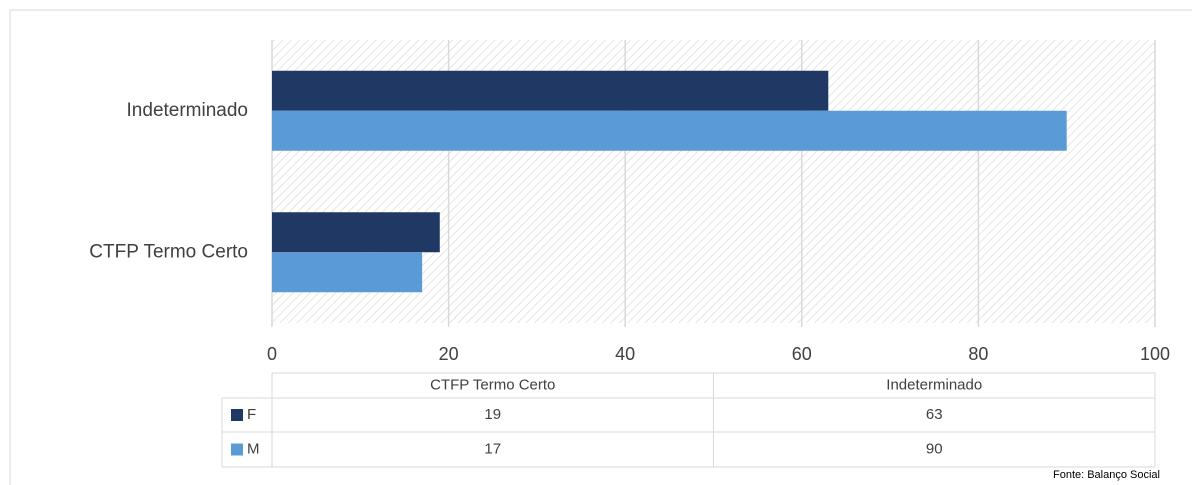 Image resolution: width=1192 pixels, height=485 pixels. Describe the element at coordinates (934, 414) in the screenshot. I see `table-value: 63` at that location.